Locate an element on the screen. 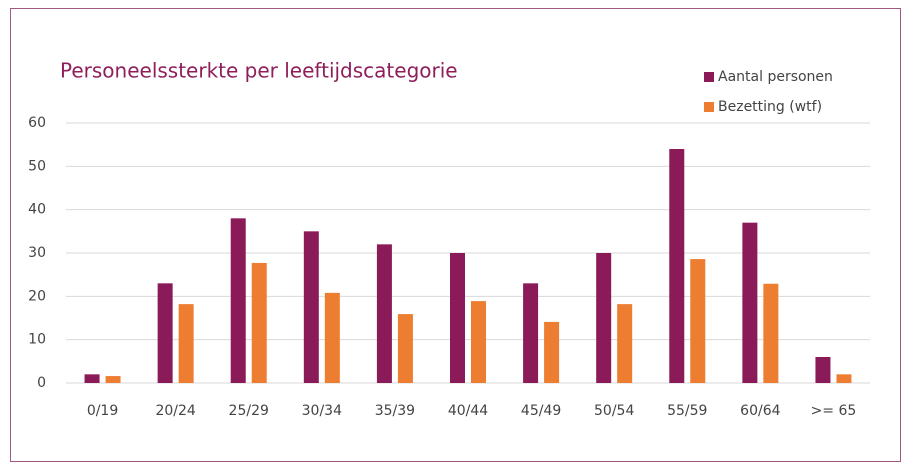  y-tick-label: 40 is located at coordinates (37, 210).